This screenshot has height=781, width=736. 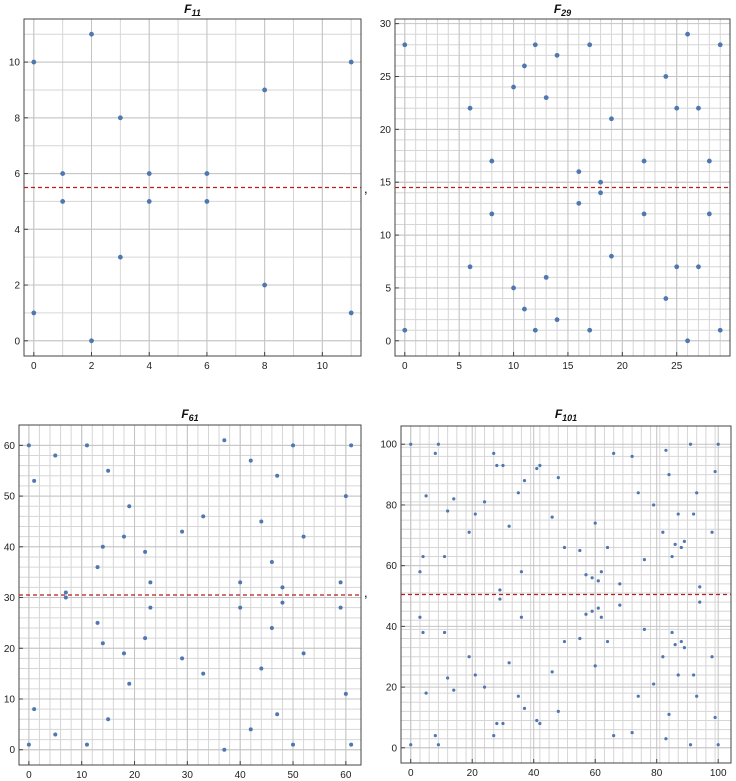 I want to click on x-tick-label: 4, so click(x=149, y=366).